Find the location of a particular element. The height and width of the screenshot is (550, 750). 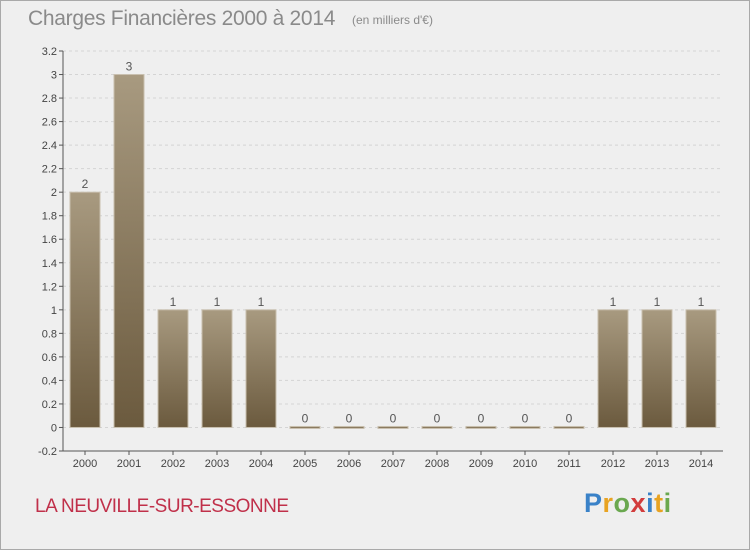

y-tick-label: 0.2 is located at coordinates (49, 405).